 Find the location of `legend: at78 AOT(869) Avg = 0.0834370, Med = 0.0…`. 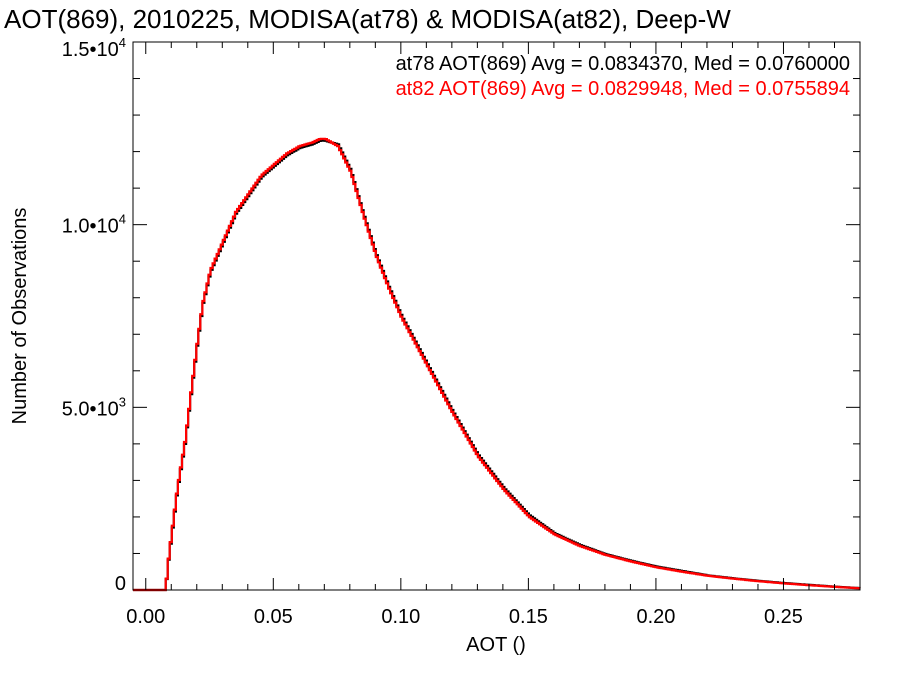

legend: at78 AOT(869) Avg = 0.0834370, Med = 0.0… is located at coordinates (623, 76).